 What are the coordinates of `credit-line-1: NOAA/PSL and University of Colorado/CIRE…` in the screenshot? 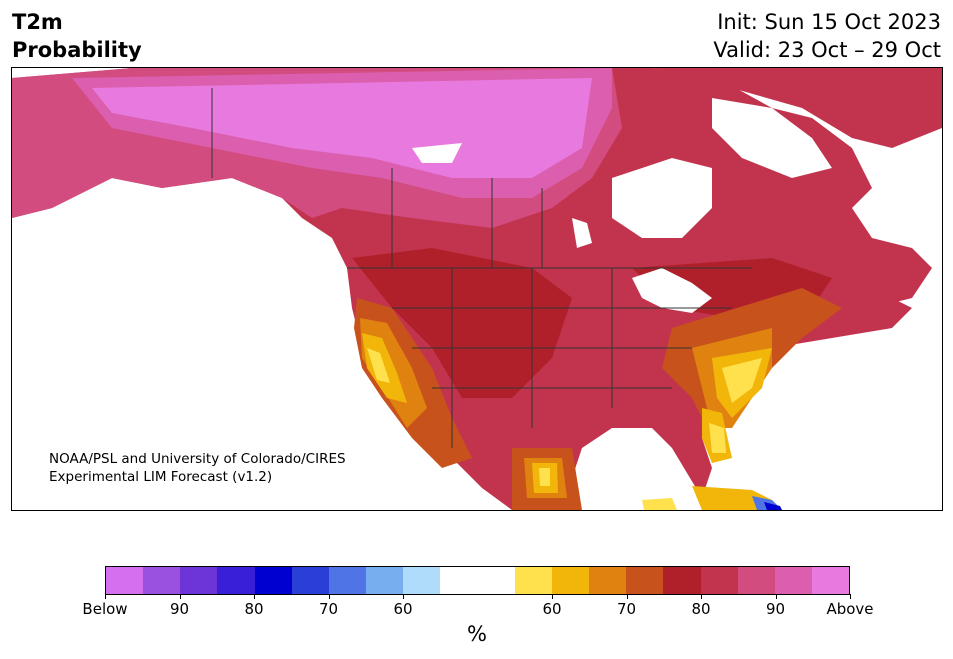 It's located at (197, 459).